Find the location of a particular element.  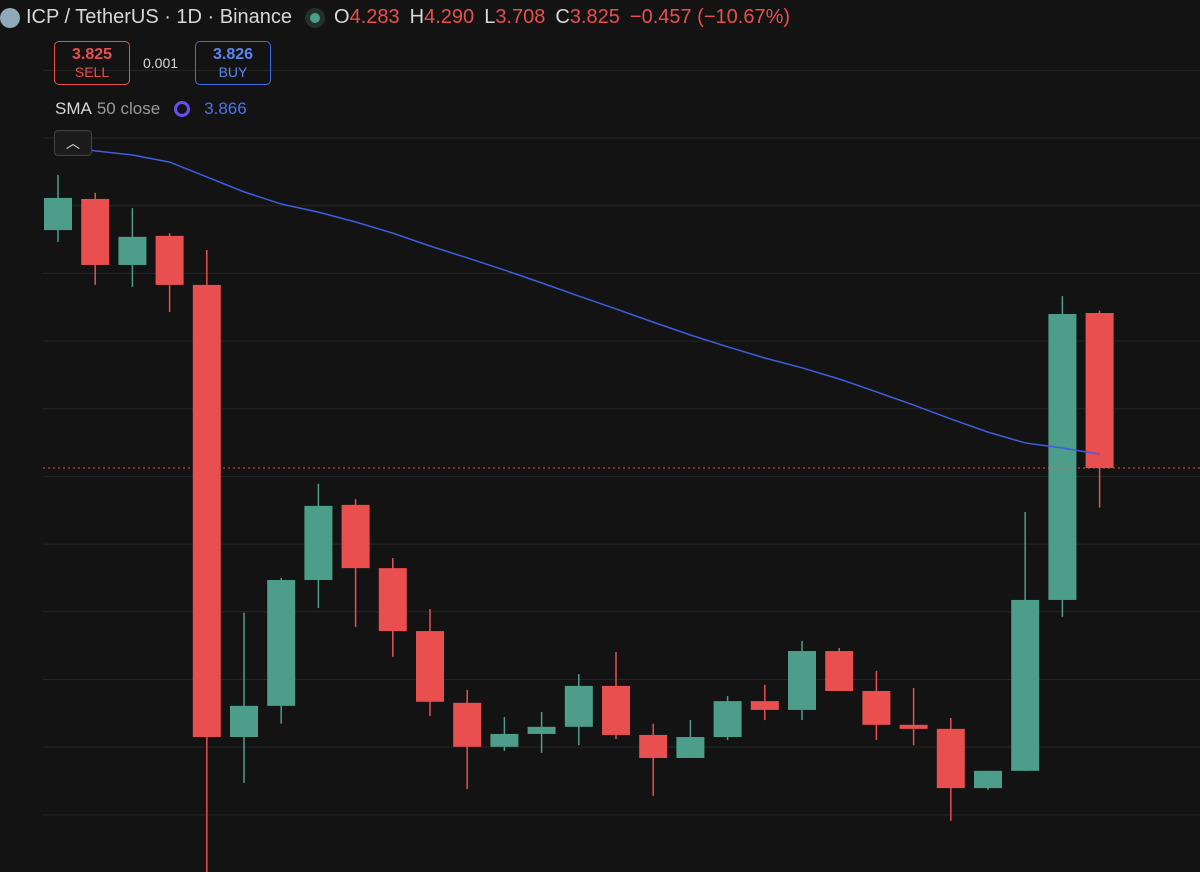

sell-label: SELL is located at coordinates (92, 72).